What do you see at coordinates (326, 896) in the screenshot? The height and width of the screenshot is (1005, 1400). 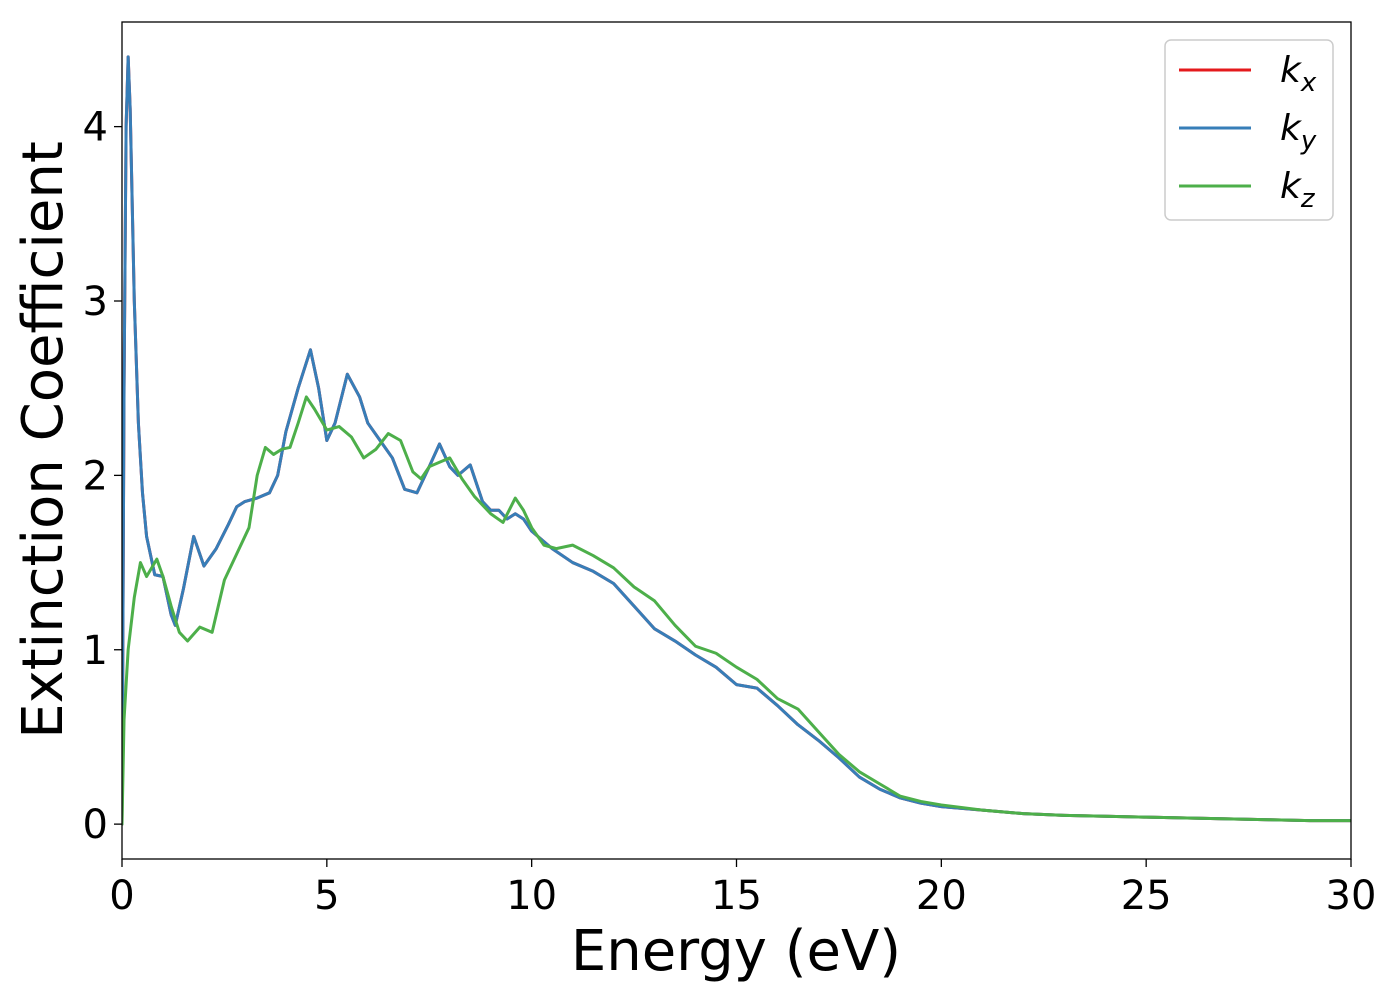 I see `x-tick-label: 5` at bounding box center [326, 896].